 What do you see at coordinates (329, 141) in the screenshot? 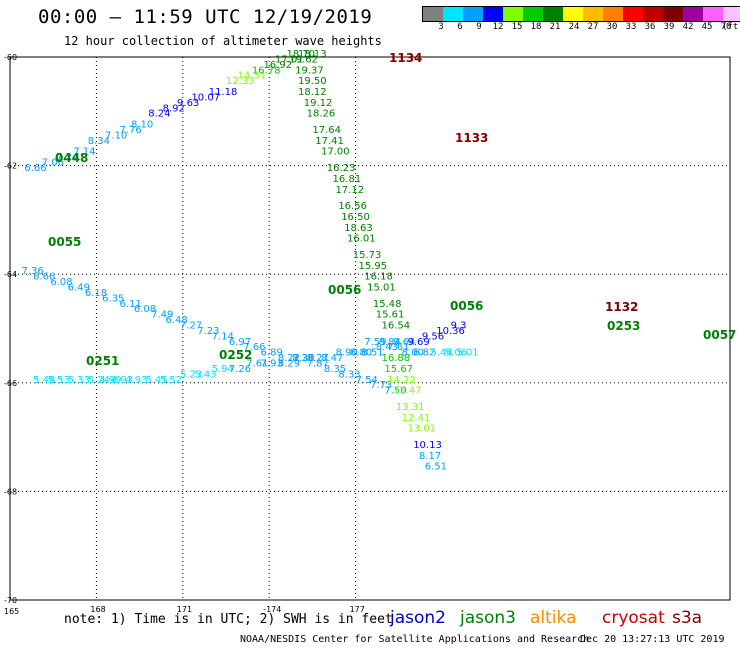
I see `swh-value-label: 17.41` at bounding box center [329, 141].